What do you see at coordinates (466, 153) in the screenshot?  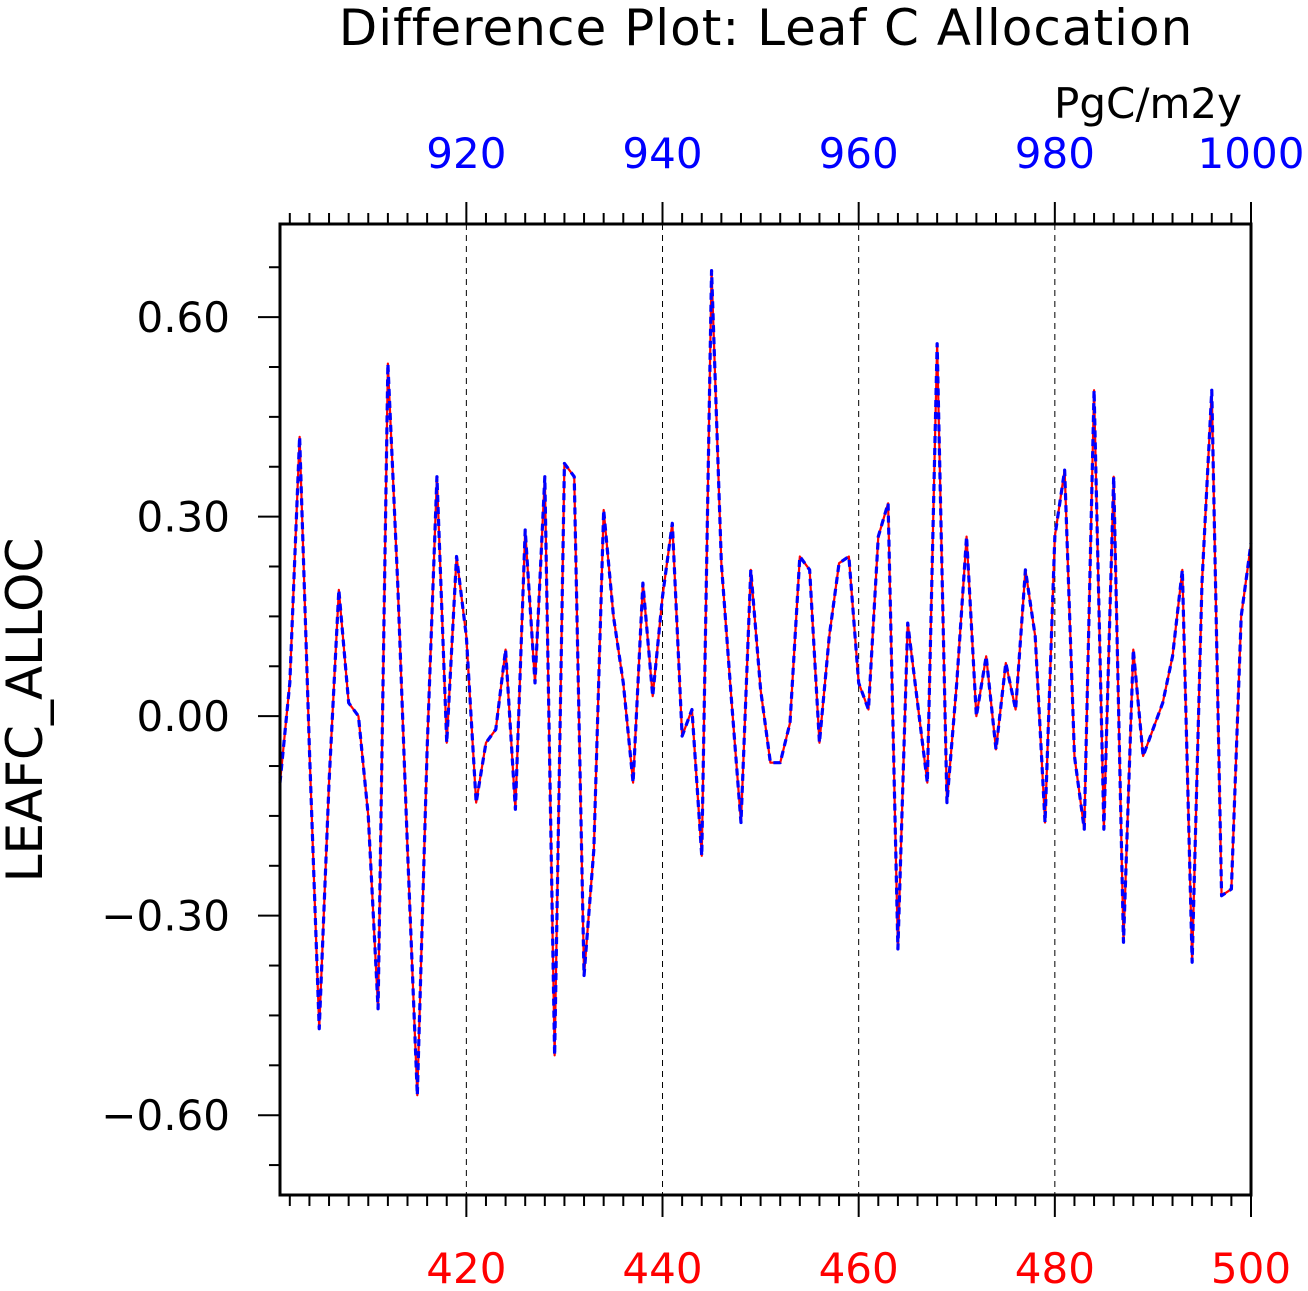 I see `top-tick-label: 920` at bounding box center [466, 153].